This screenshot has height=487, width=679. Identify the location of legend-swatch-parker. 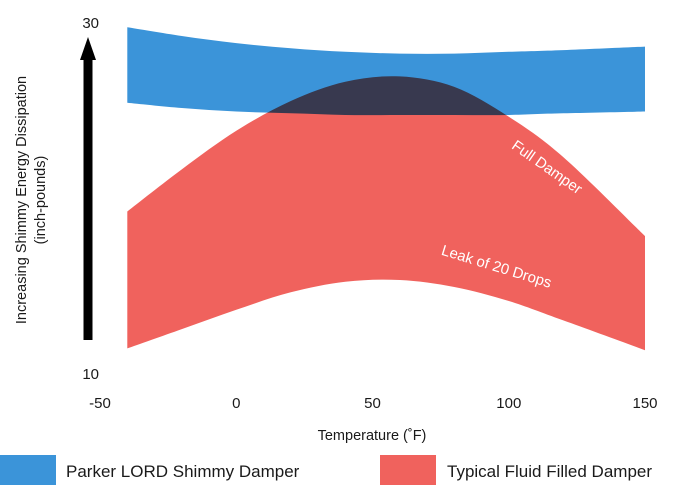
(28, 470).